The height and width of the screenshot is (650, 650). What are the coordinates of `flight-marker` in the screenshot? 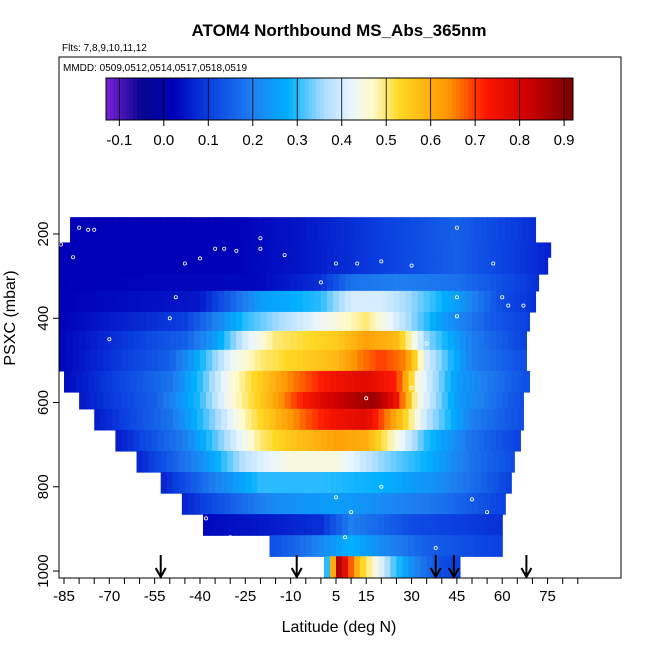 It's located at (456, 297).